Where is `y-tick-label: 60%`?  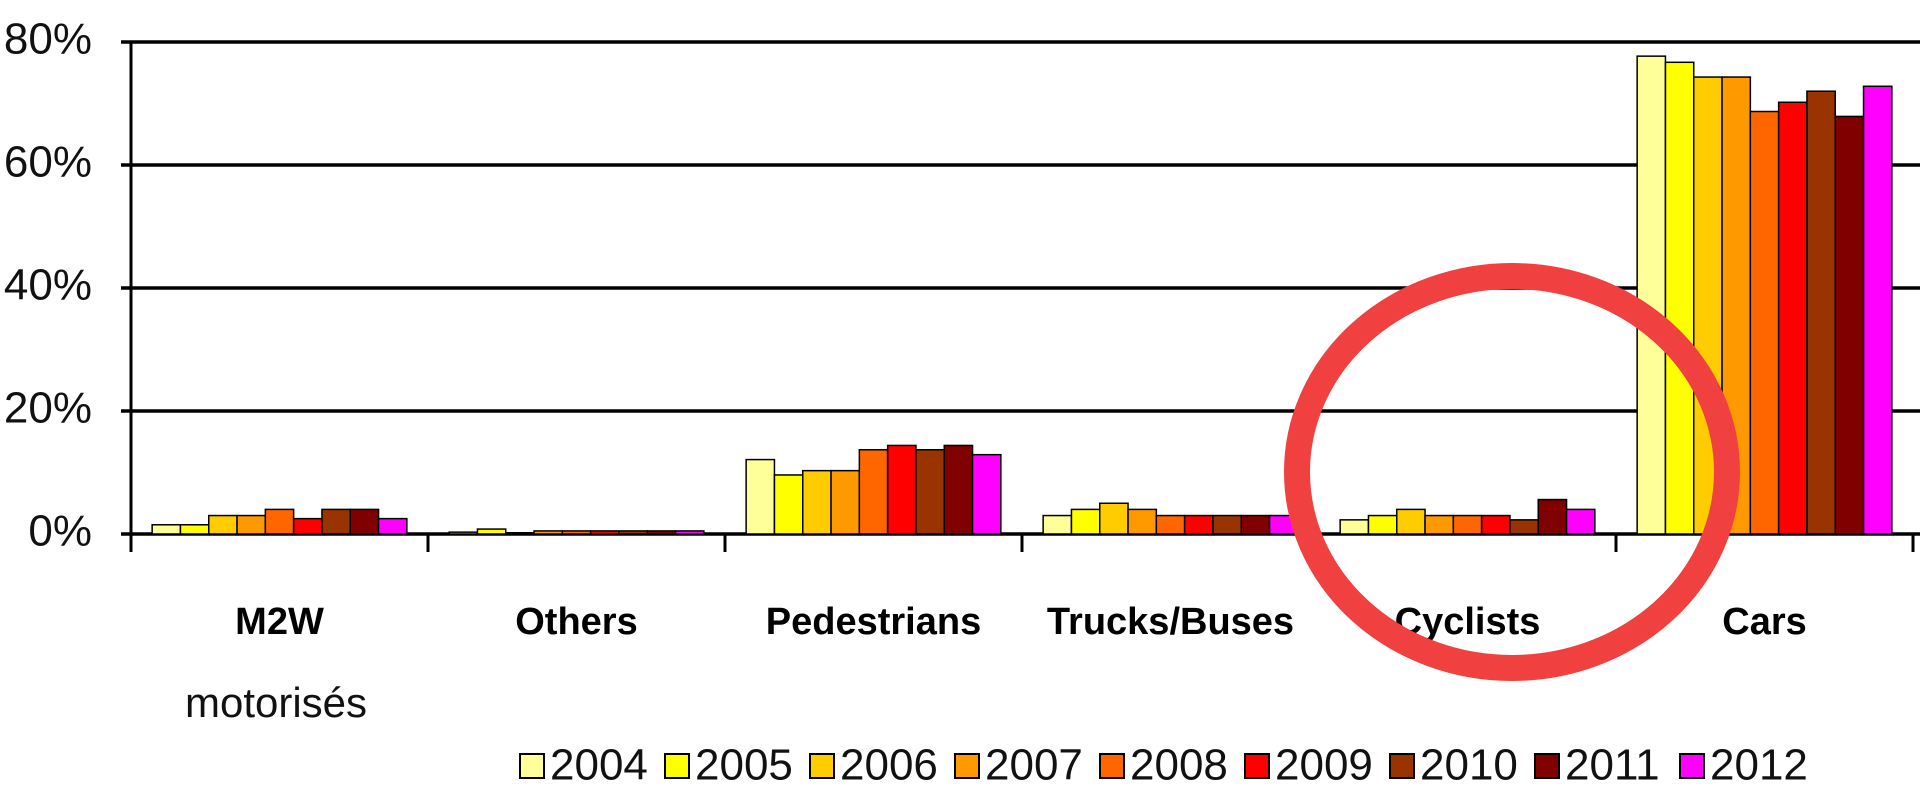 y-tick-label: 60% is located at coordinates (48, 162).